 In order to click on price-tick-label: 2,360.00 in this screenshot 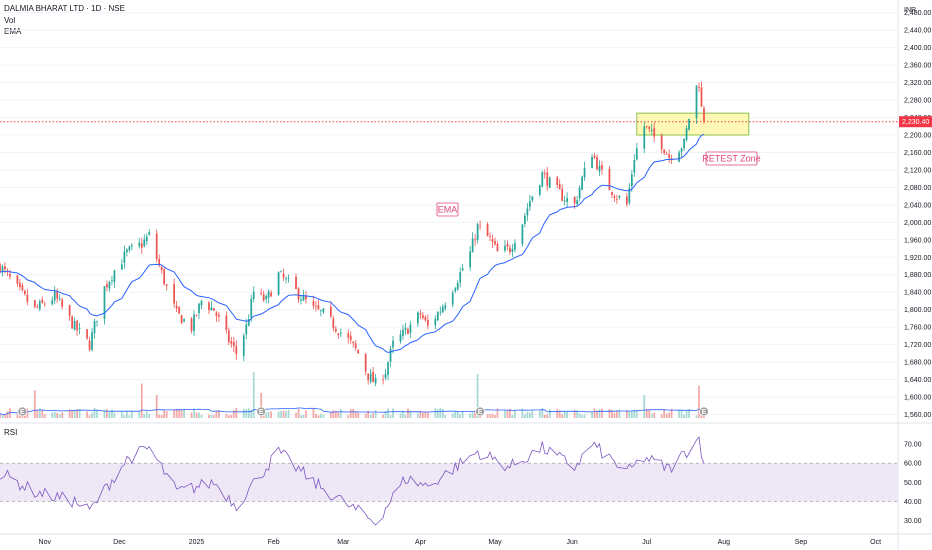, I will do `click(917, 66)`.